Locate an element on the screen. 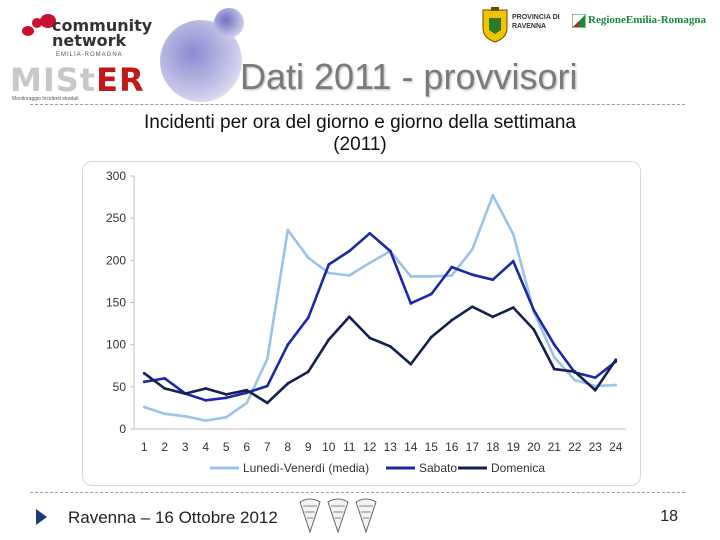  x-tick-label: 6 is located at coordinates (246, 447).